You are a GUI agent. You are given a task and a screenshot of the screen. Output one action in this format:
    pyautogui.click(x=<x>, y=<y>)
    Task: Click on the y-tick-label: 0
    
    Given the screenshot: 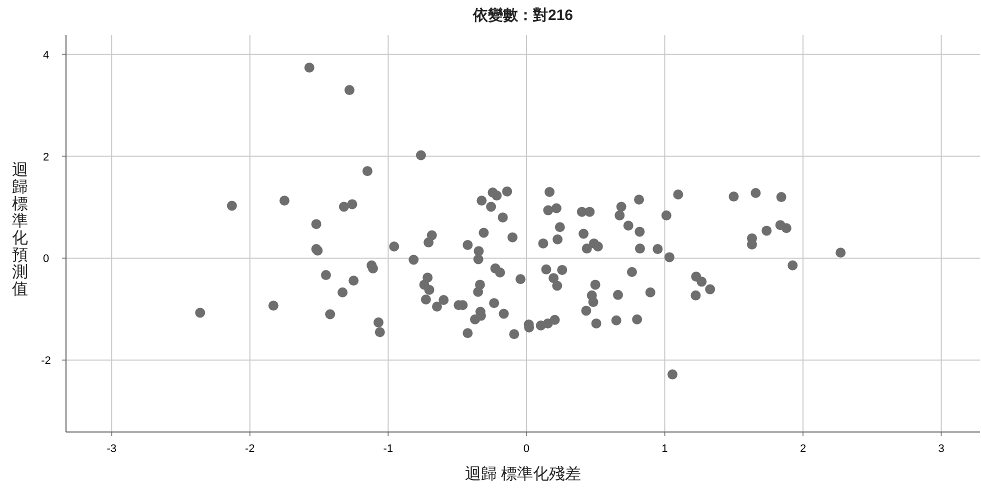 What is the action you would take?
    pyautogui.click(x=46, y=259)
    